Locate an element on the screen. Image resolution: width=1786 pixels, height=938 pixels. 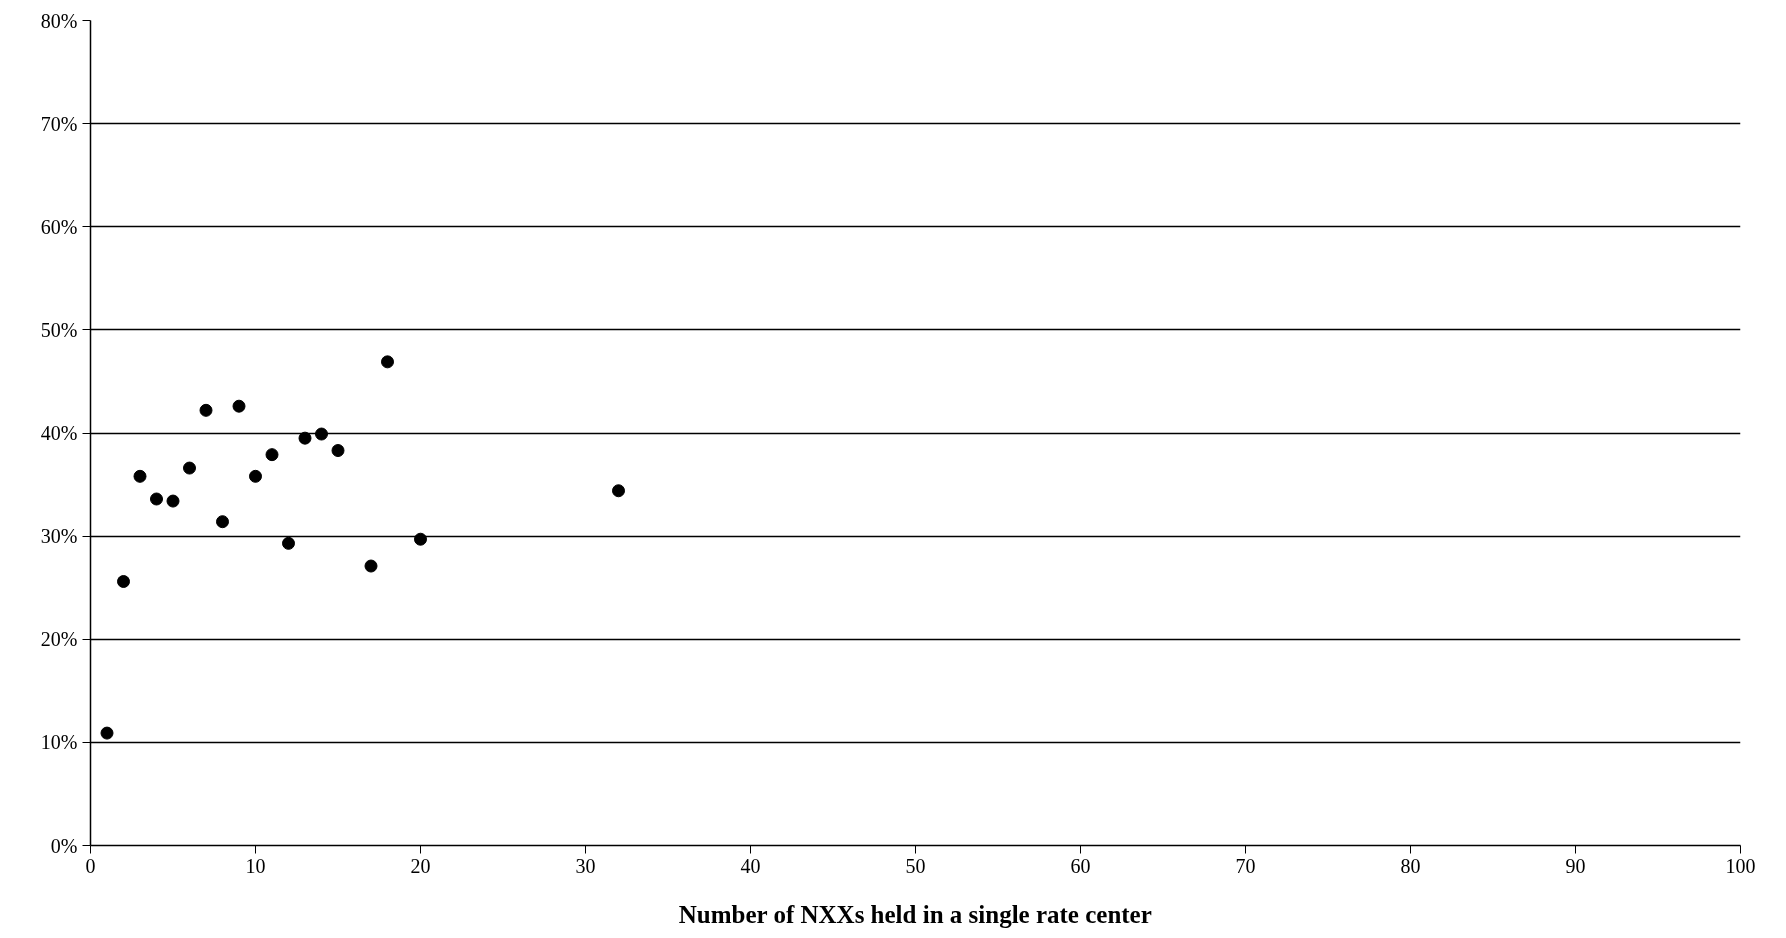
x-tick-label: 50 is located at coordinates (915, 865).